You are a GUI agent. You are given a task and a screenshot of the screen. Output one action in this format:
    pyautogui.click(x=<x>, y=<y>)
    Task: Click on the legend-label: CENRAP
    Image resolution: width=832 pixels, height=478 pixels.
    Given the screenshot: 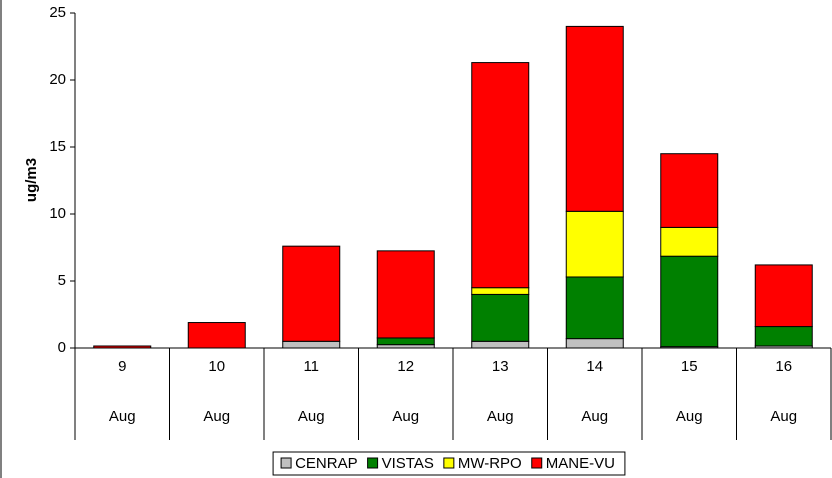 What is the action you would take?
    pyautogui.click(x=326, y=463)
    